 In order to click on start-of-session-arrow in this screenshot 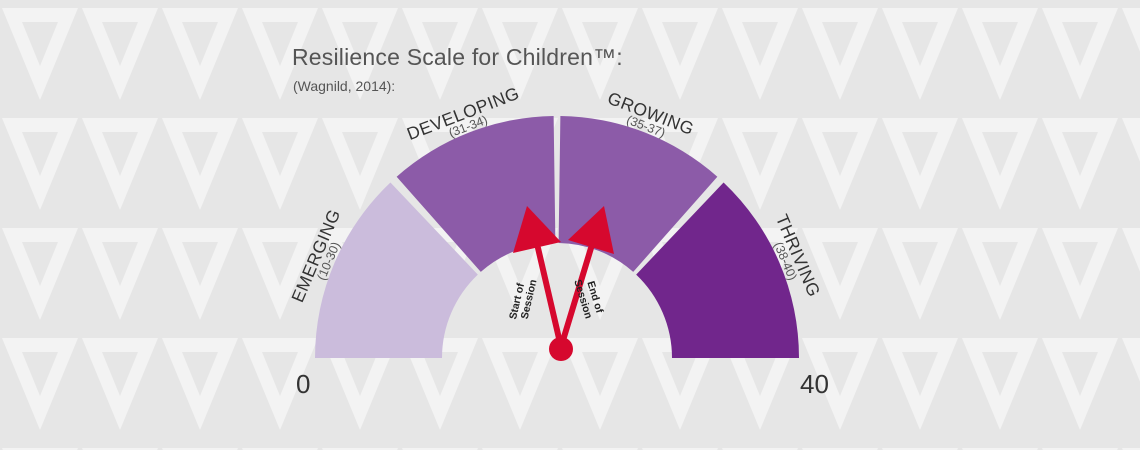, I will do `click(538, 278)`.